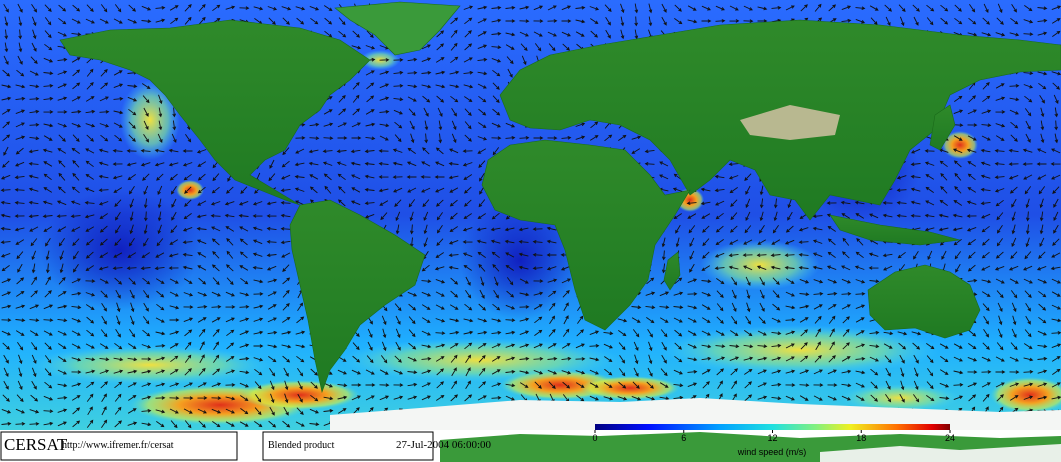  Describe the element at coordinates (118, 445) in the screenshot. I see `url: http://www.ifremer.fr/cersat` at that location.